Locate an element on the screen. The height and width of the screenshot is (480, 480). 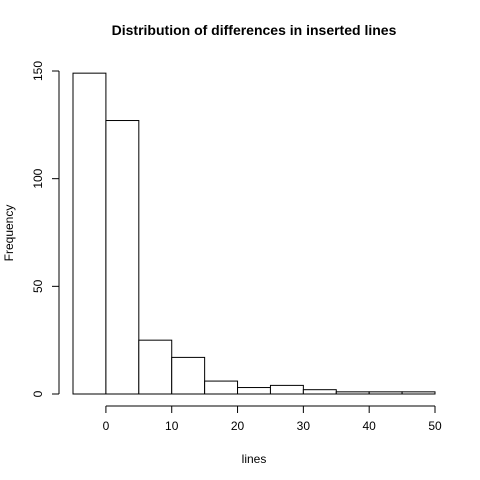
x-tick-label: 20 is located at coordinates (238, 426).